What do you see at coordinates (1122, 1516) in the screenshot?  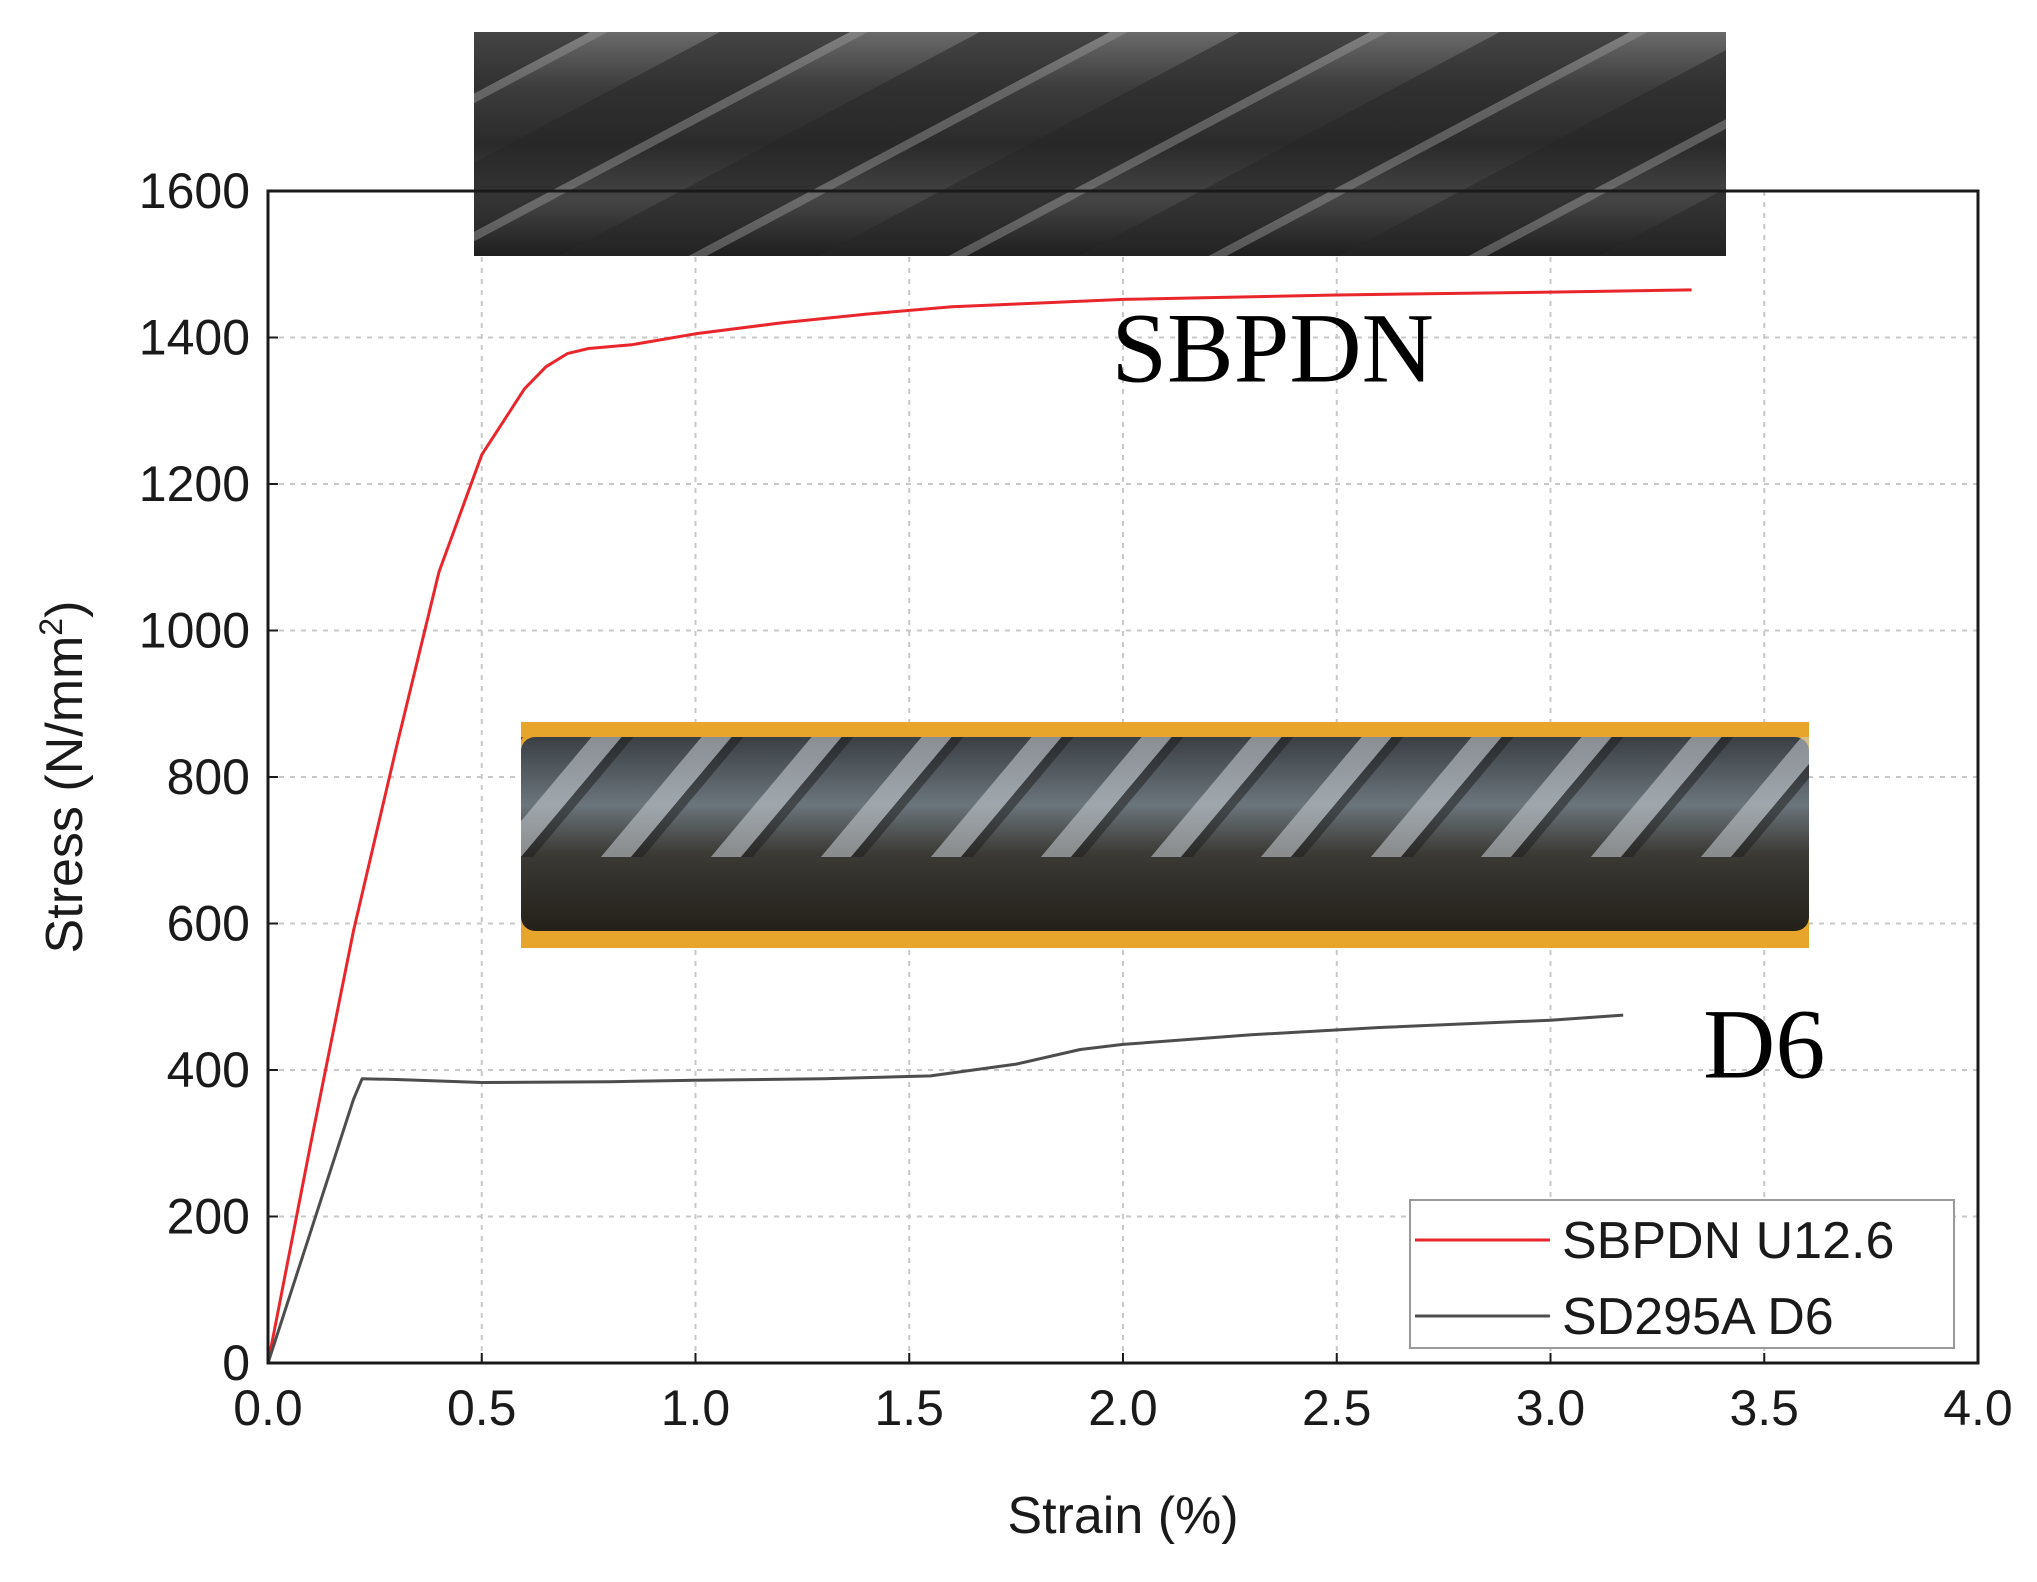 I see `x-axis-title: Strain (%)` at bounding box center [1122, 1516].